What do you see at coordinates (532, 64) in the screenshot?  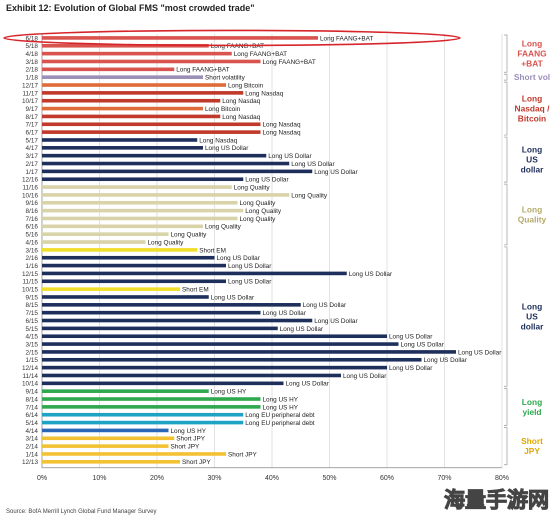 I see `group-label: +BAT` at bounding box center [532, 64].